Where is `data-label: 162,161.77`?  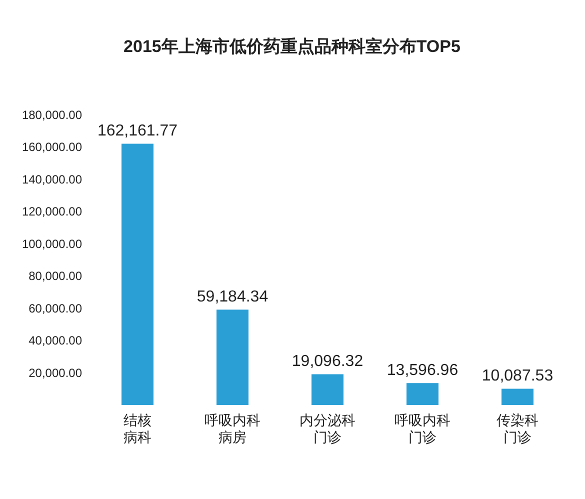 data-label: 162,161.77 is located at coordinates (137, 131).